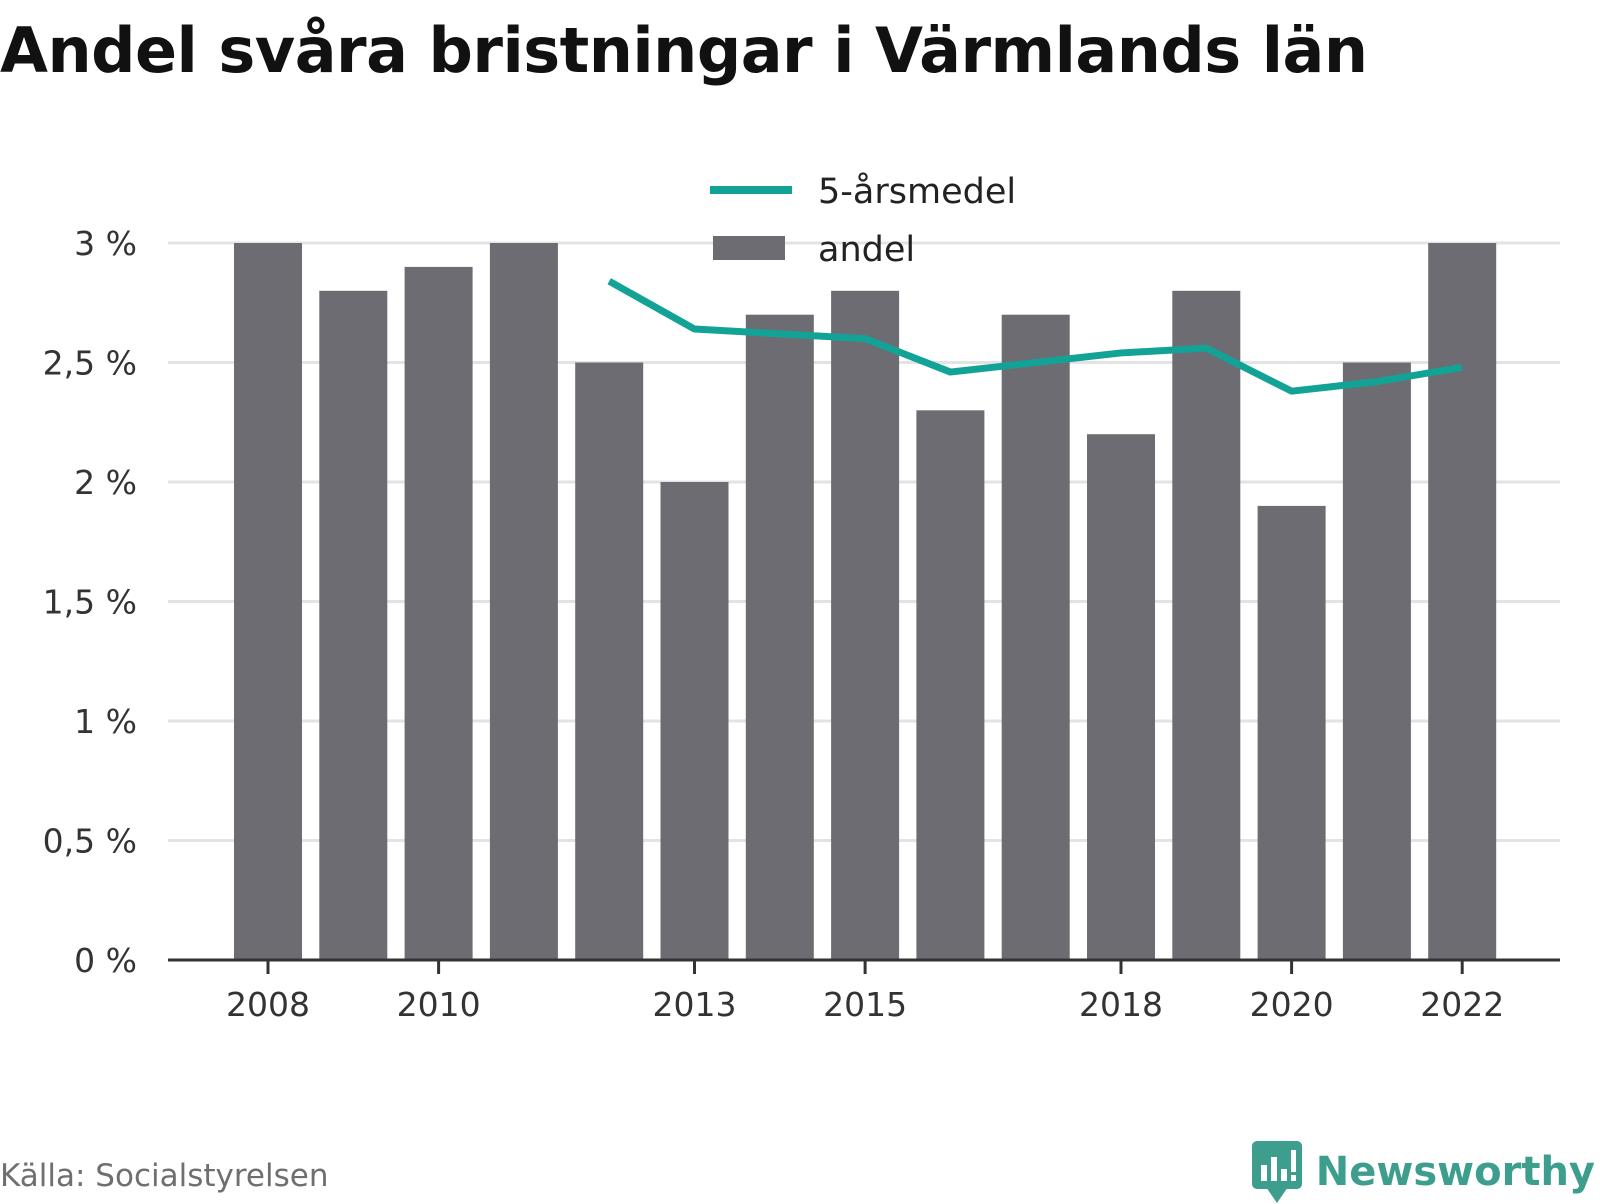  What do you see at coordinates (1462, 1004) in the screenshot?
I see `x-tick-label: 2022` at bounding box center [1462, 1004].